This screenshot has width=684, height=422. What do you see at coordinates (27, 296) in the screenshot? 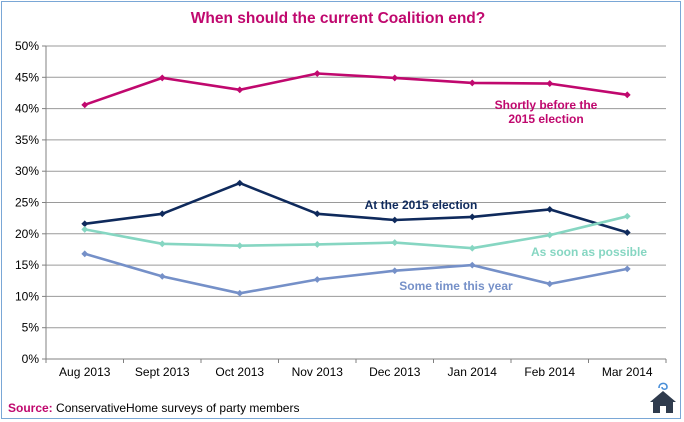
I see `y-tick-label: 10%` at bounding box center [27, 296].